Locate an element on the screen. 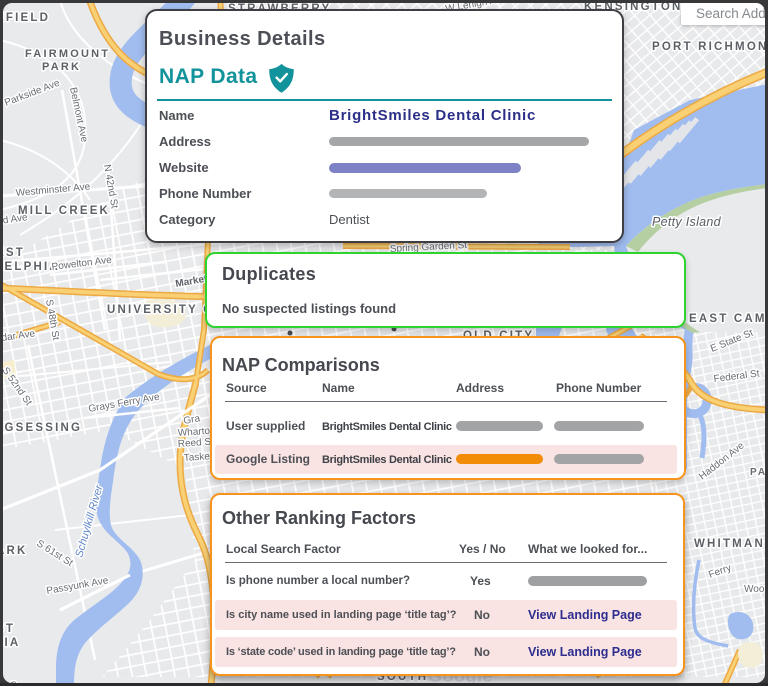  svg-text: PARK is located at coordinates (61, 67).